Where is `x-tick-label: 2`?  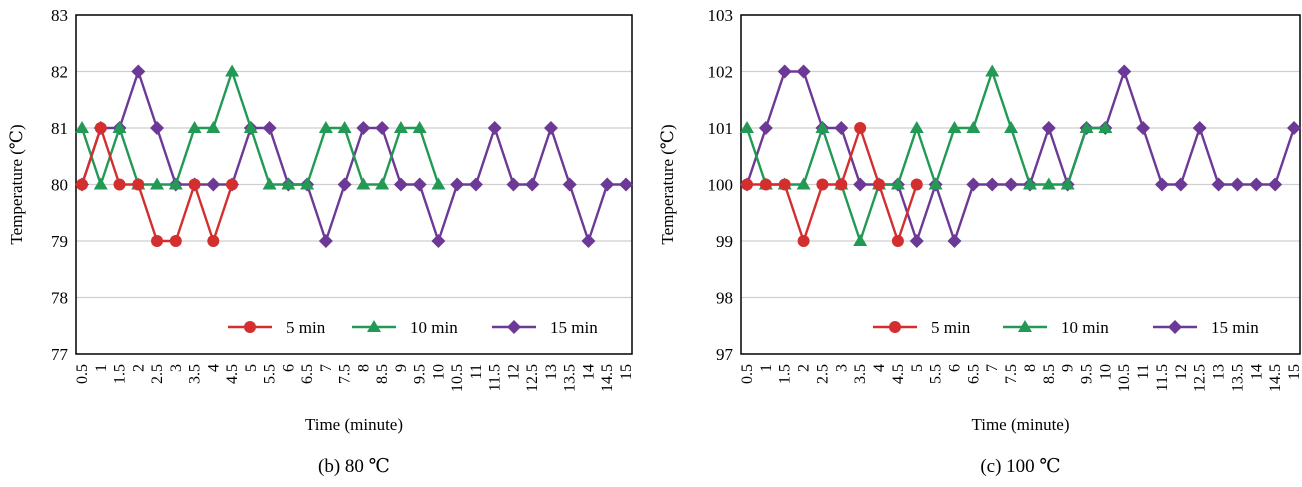
x-tick-label: 2 is located at coordinates (804, 368).